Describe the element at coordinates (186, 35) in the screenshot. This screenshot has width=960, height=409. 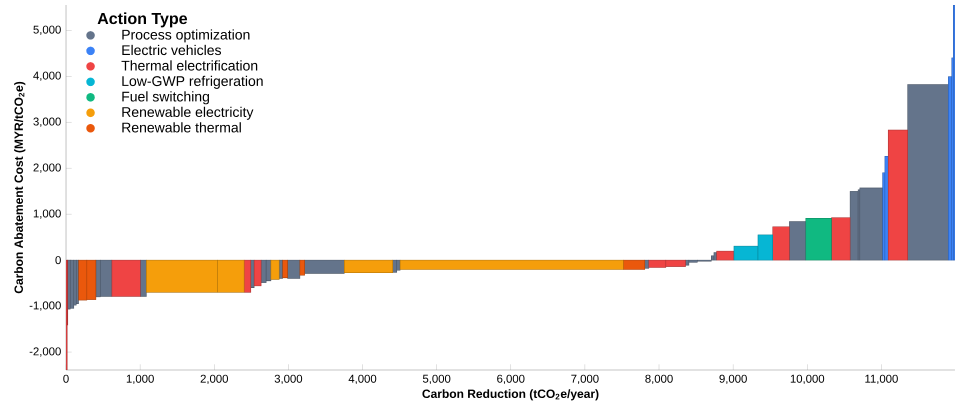
I see `legend-label: Process optimization` at that location.